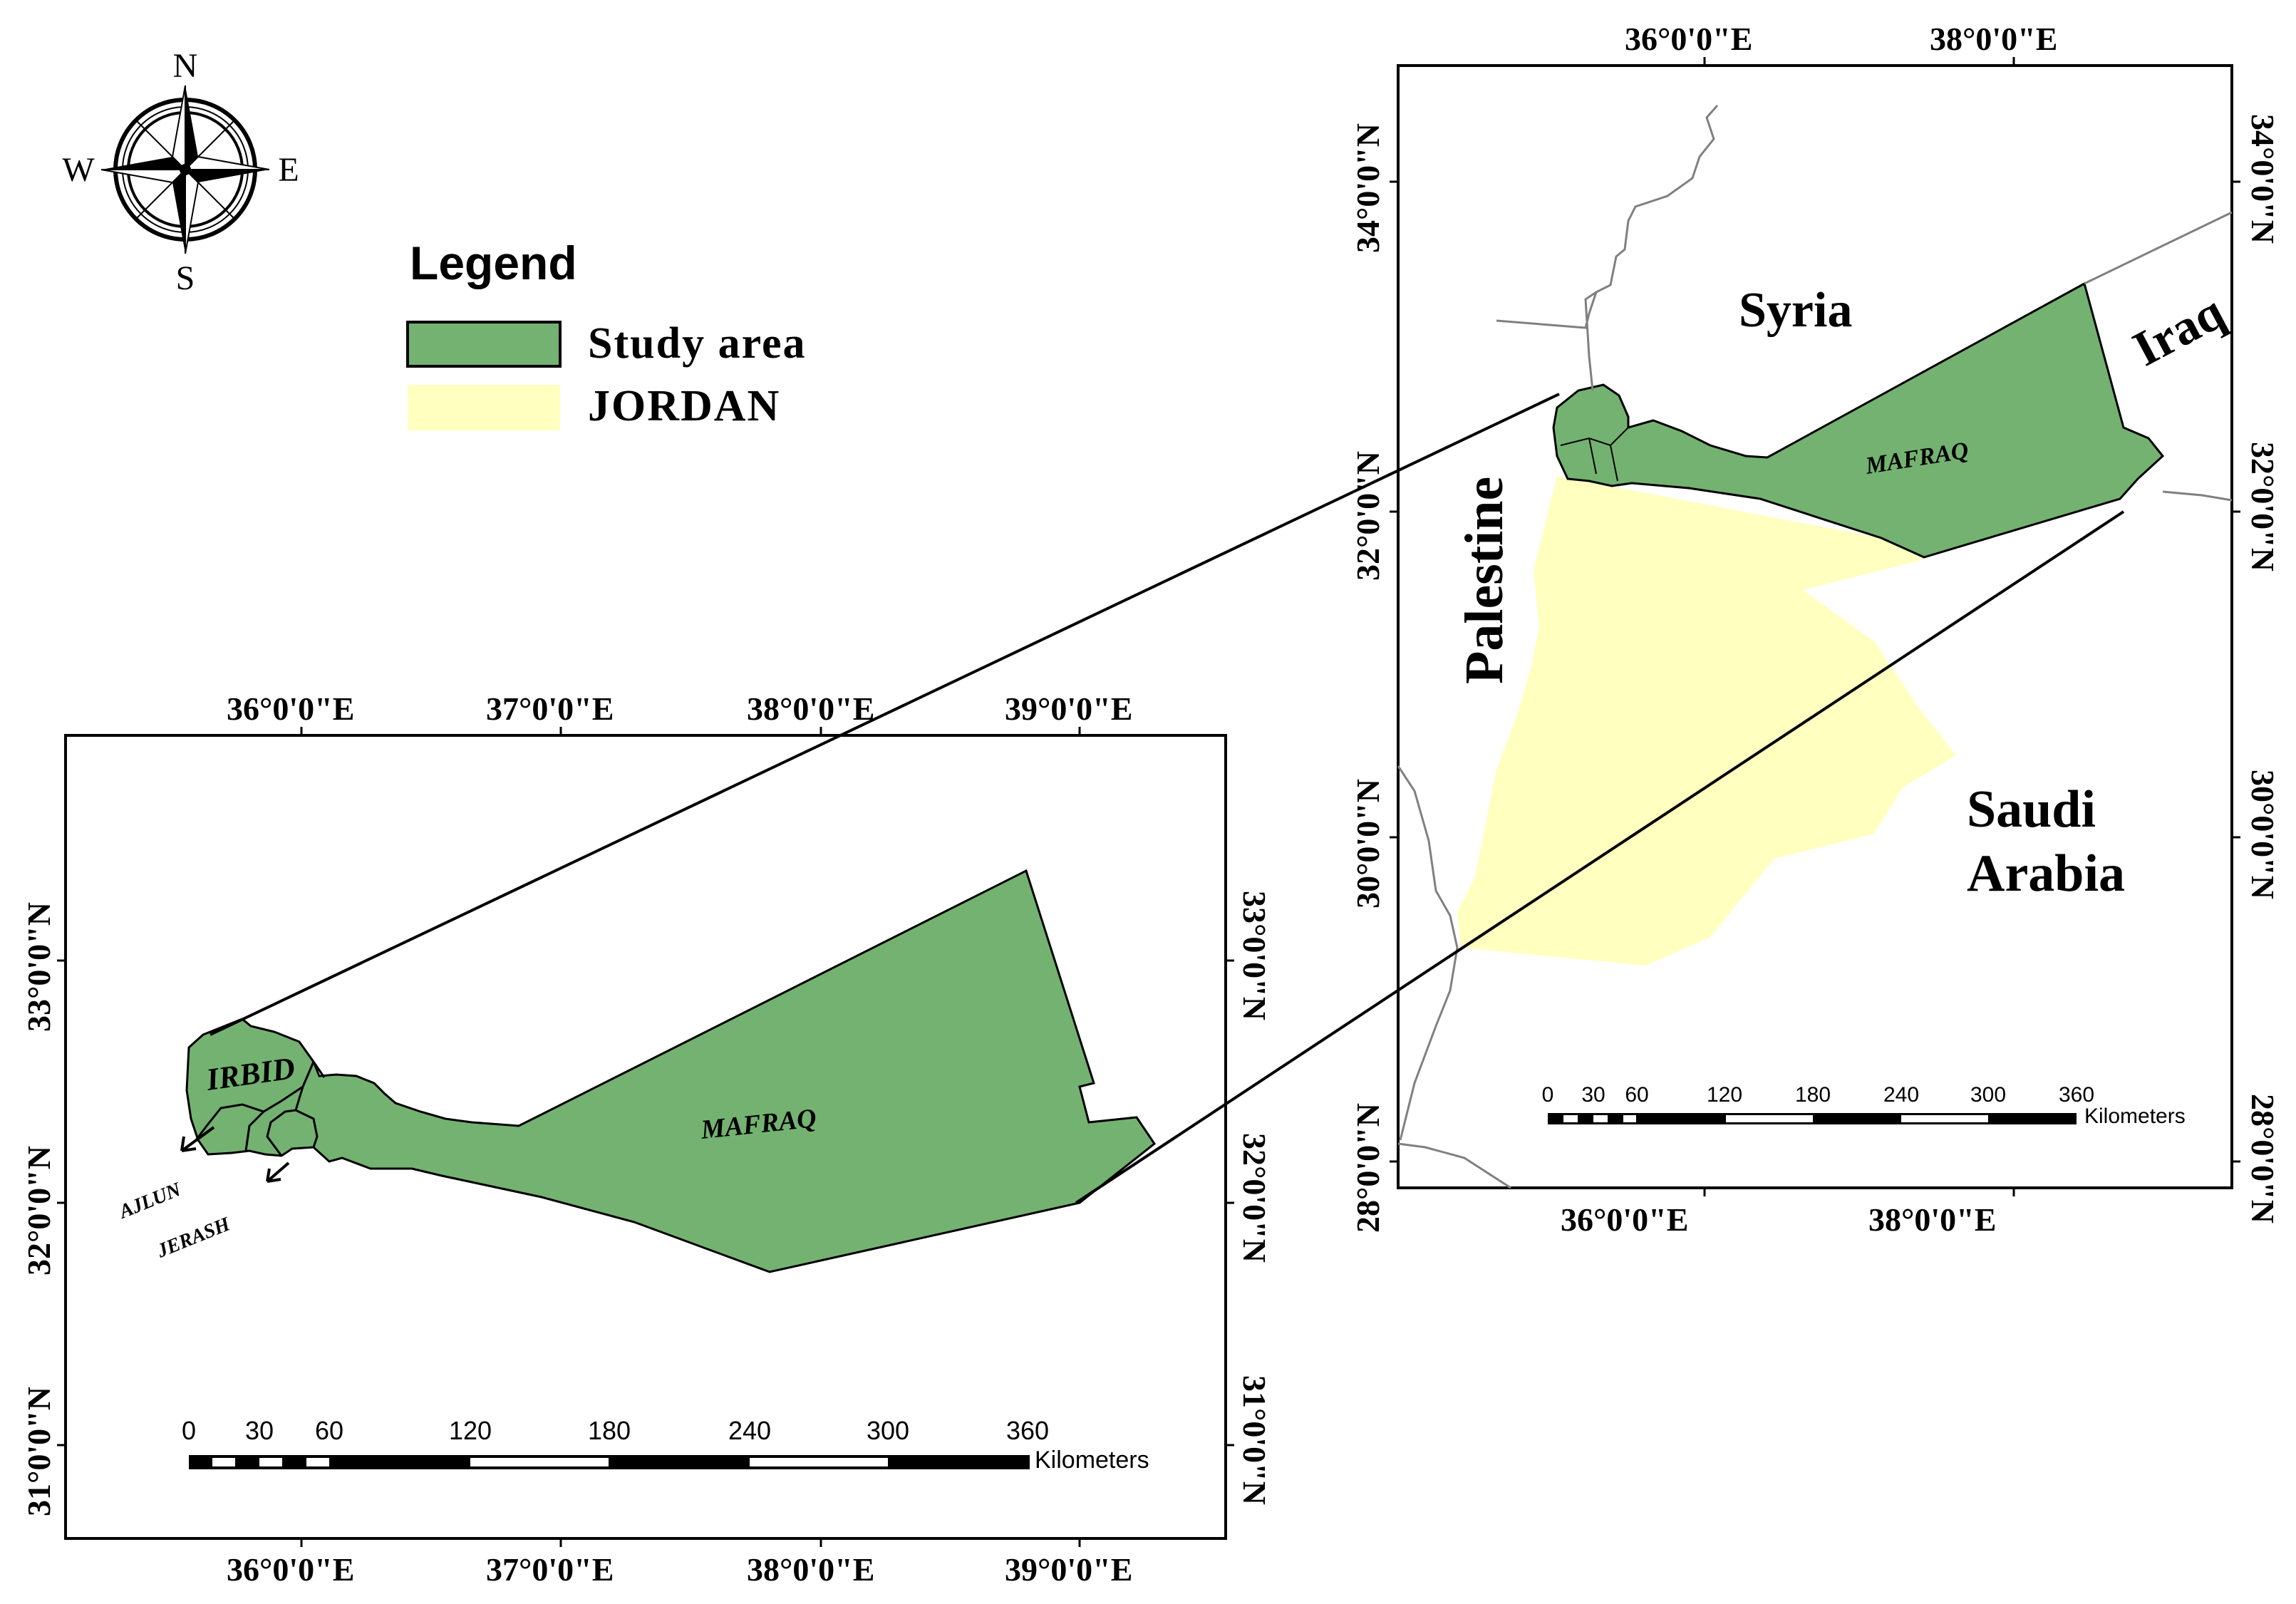 This screenshot has width=2296, height=1604. I want to click on legend-label-jordan: JORDAN, so click(684, 406).